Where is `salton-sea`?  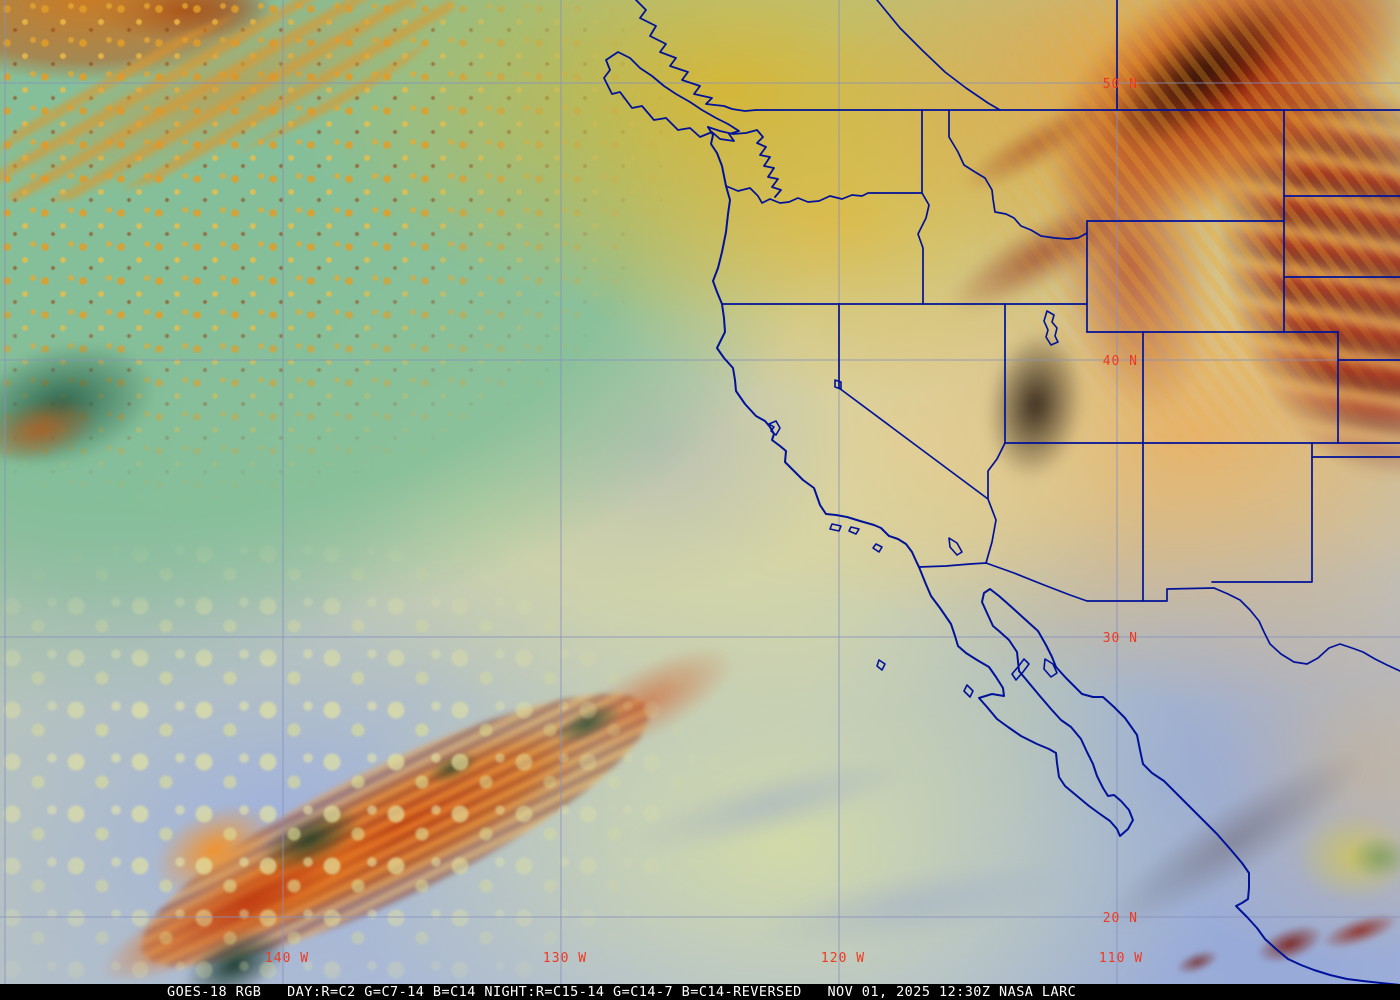
salton-sea is located at coordinates (955, 546).